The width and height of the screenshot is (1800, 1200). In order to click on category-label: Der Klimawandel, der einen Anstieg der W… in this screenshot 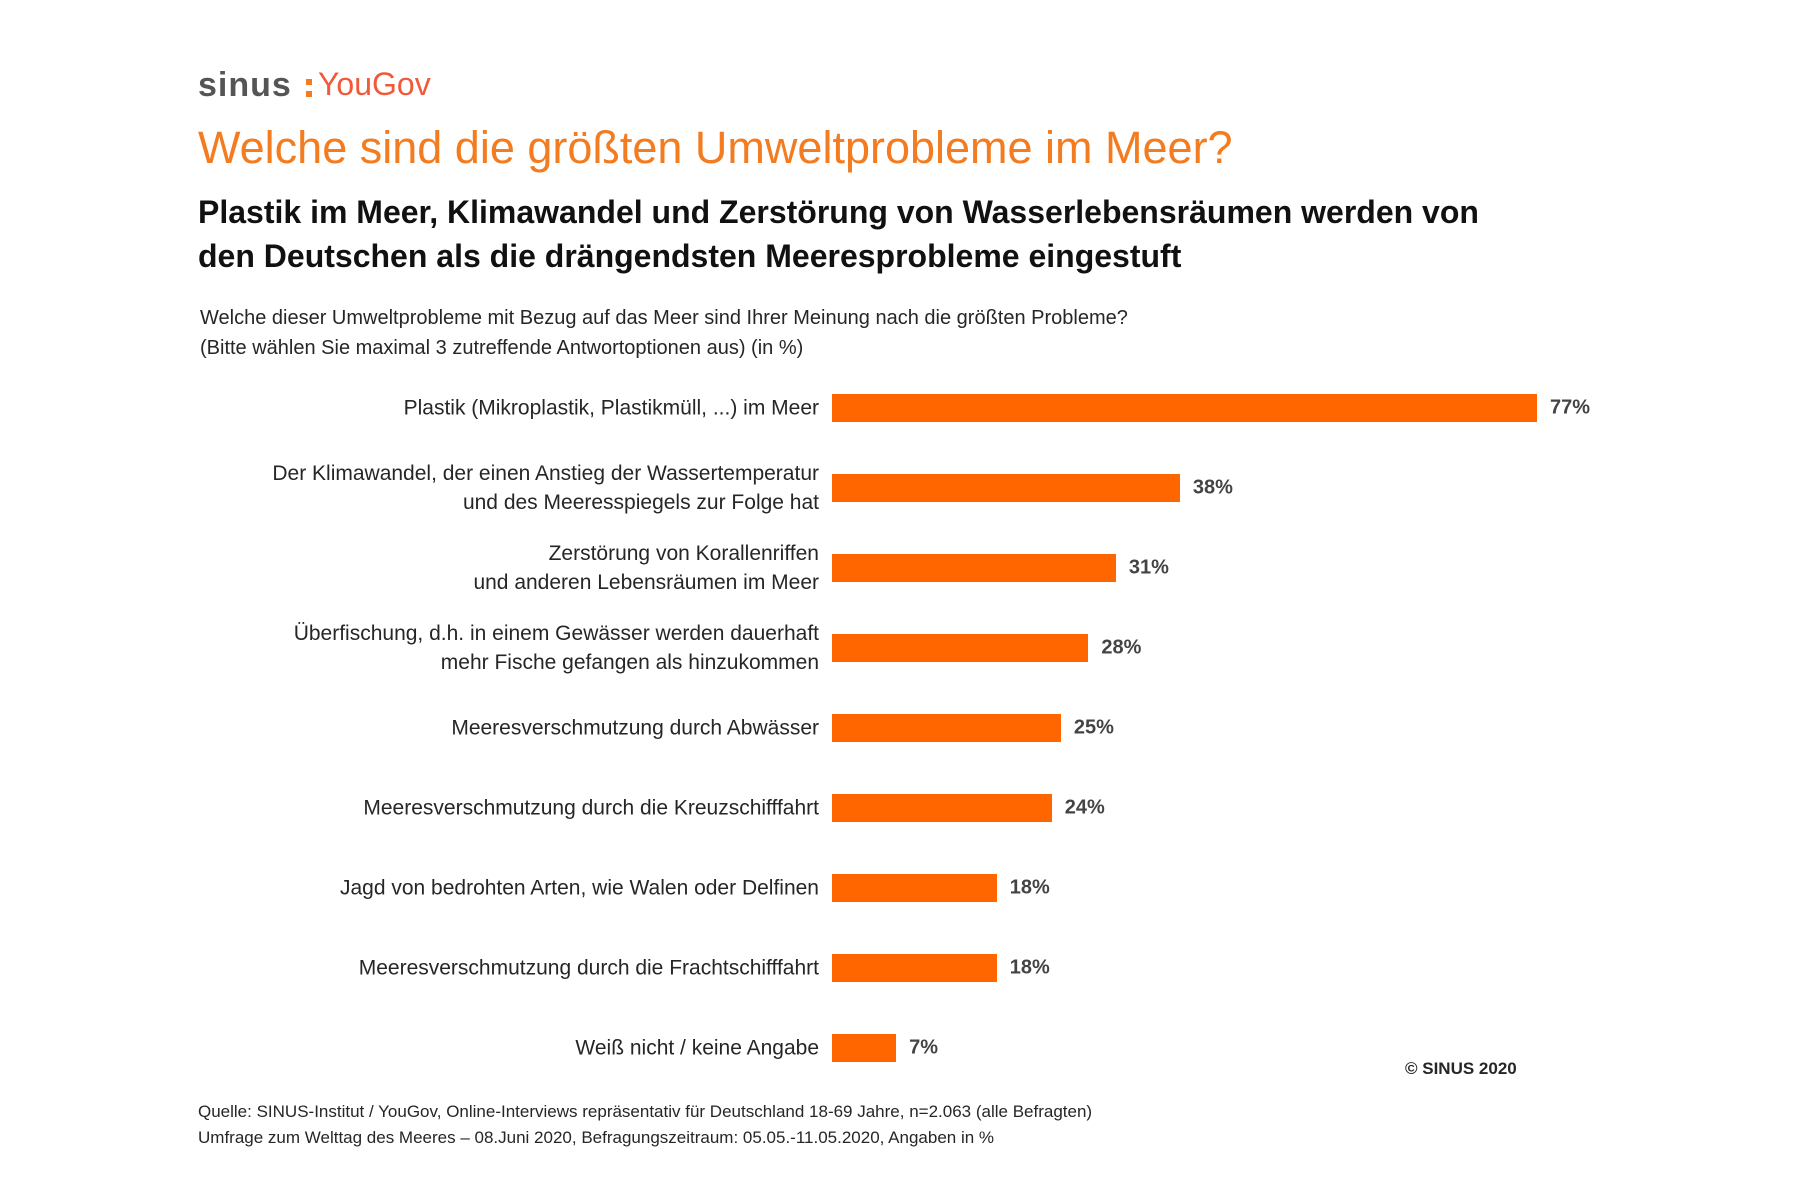, I will do `click(545, 488)`.